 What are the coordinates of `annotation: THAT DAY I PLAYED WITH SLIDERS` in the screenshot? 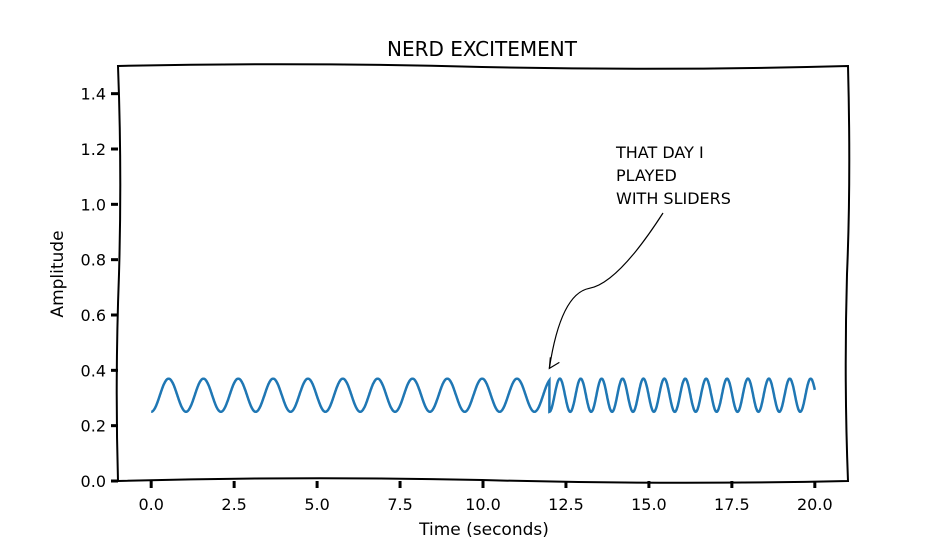 It's located at (639, 256).